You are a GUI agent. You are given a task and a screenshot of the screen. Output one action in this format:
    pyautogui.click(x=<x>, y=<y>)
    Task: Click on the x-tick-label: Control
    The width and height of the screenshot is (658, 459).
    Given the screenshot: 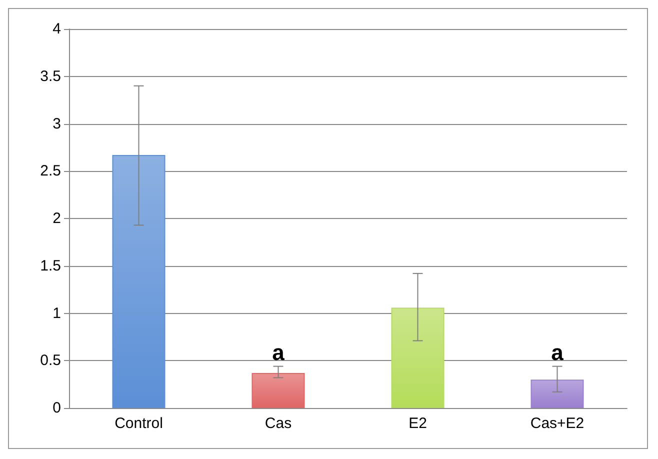 What is the action you would take?
    pyautogui.click(x=138, y=423)
    